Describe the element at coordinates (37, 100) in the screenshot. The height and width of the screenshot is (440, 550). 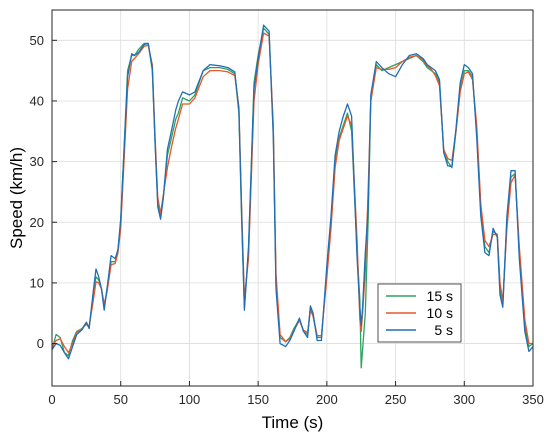
I see `y-tick-label: 40` at that location.